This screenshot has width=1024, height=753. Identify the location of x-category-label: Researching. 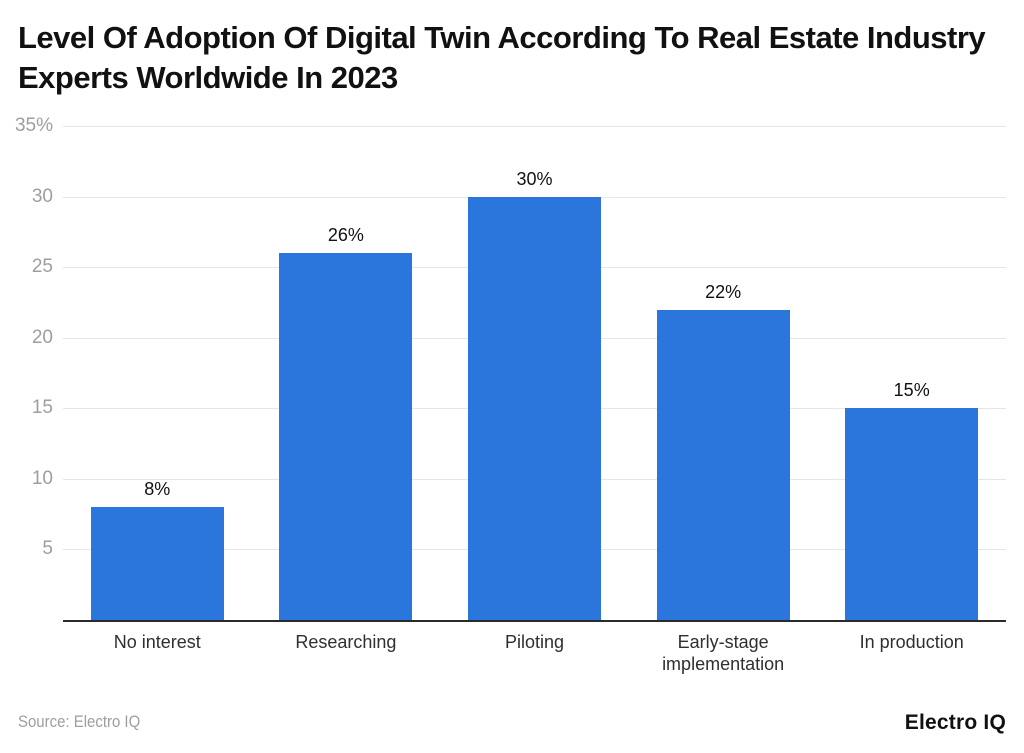
(346, 642).